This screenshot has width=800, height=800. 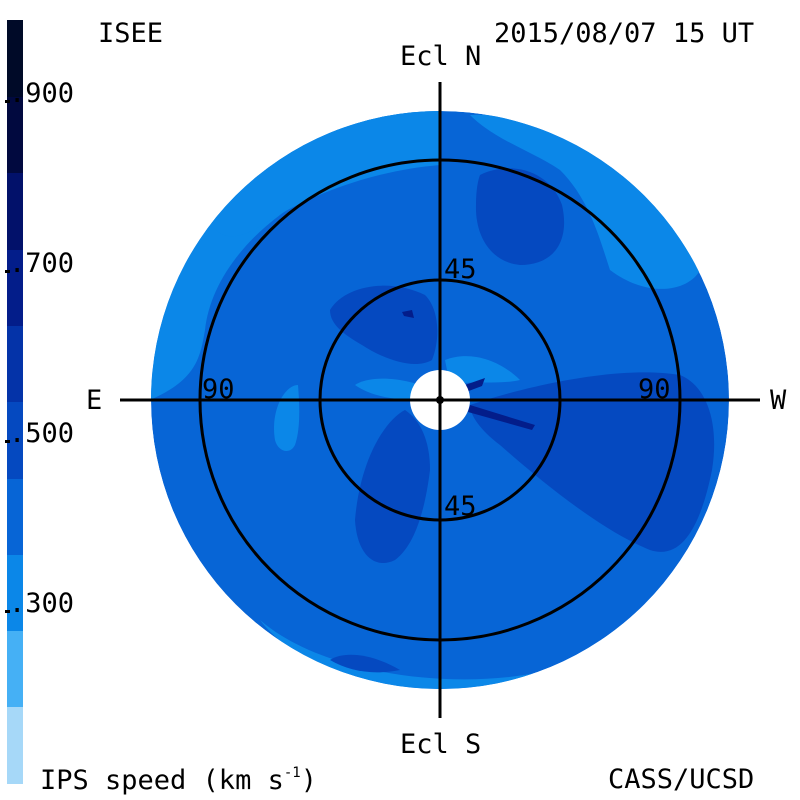 What do you see at coordinates (42, 433) in the screenshot?
I see `colorbar-tick-500: .500` at bounding box center [42, 433].